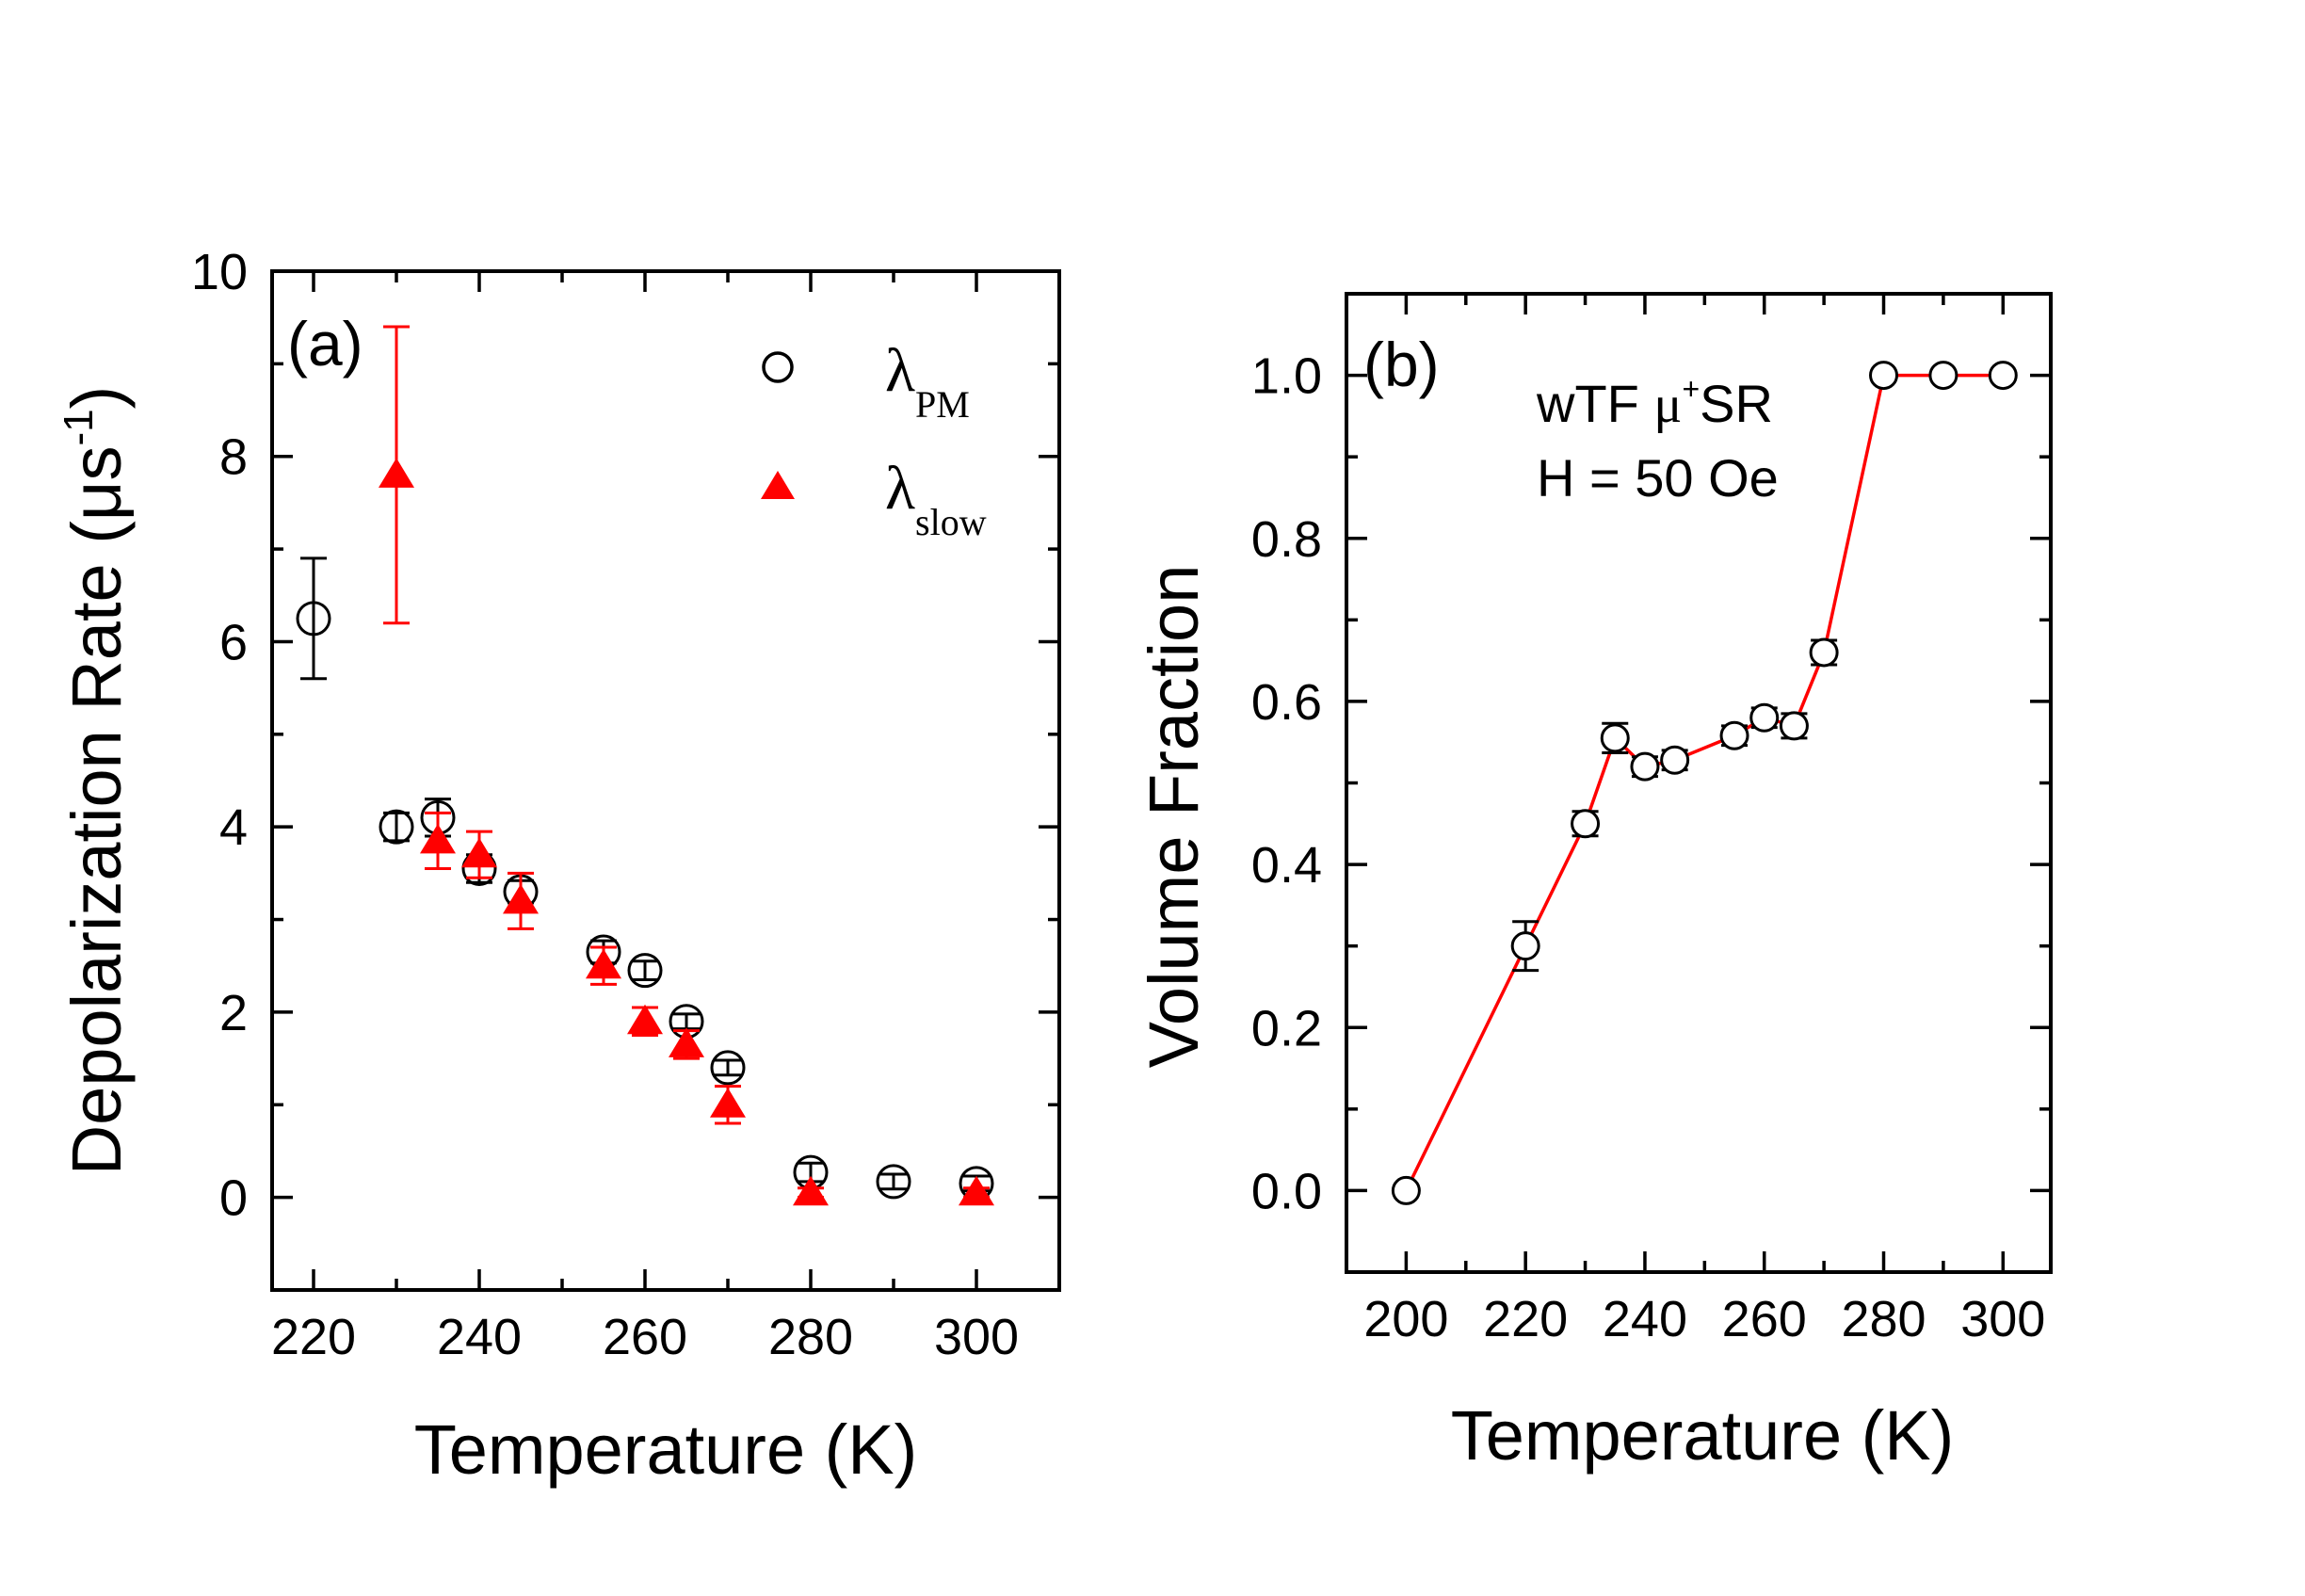 The height and width of the screenshot is (1596, 2305). What do you see at coordinates (234, 827) in the screenshot?
I see `y-tick-label: 4` at bounding box center [234, 827].